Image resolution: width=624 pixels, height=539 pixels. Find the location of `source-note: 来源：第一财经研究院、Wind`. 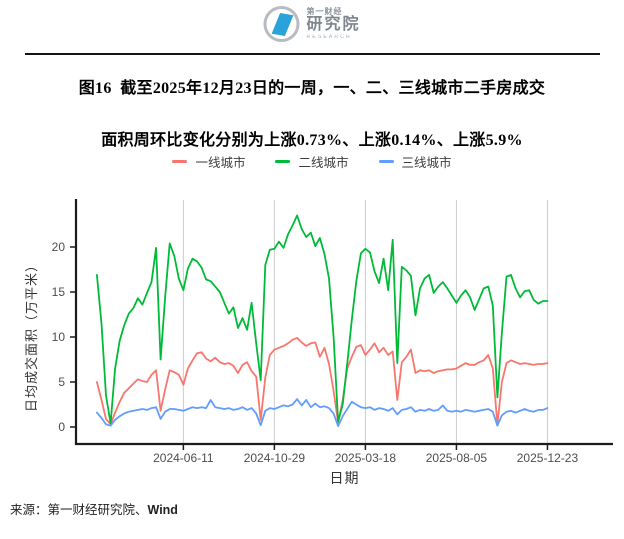

source-note: 来源：第一财经研究院、Wind is located at coordinates (94, 508).